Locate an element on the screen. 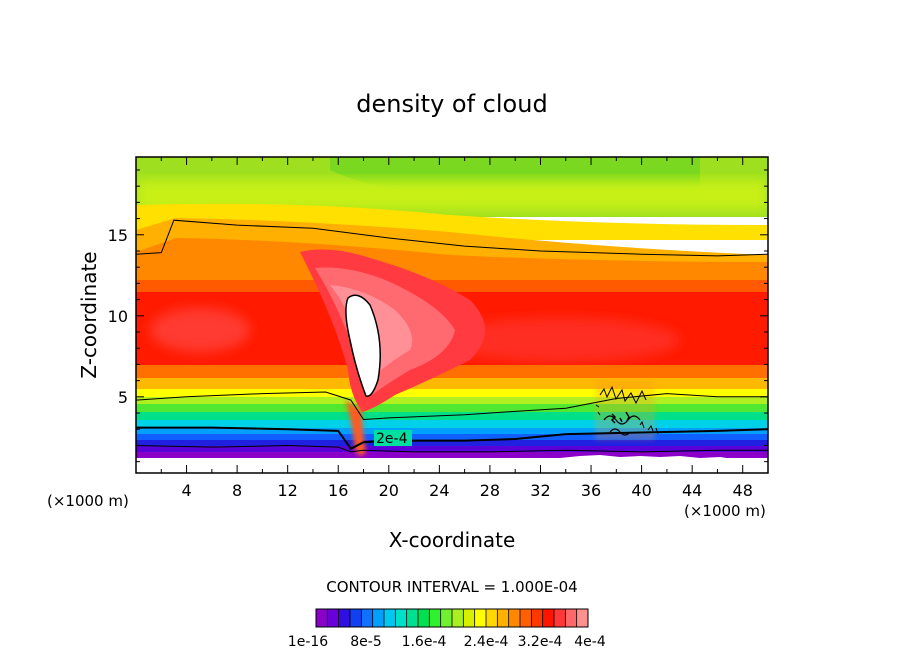  colorbar-tick-label: 4e-4 is located at coordinates (590, 642).